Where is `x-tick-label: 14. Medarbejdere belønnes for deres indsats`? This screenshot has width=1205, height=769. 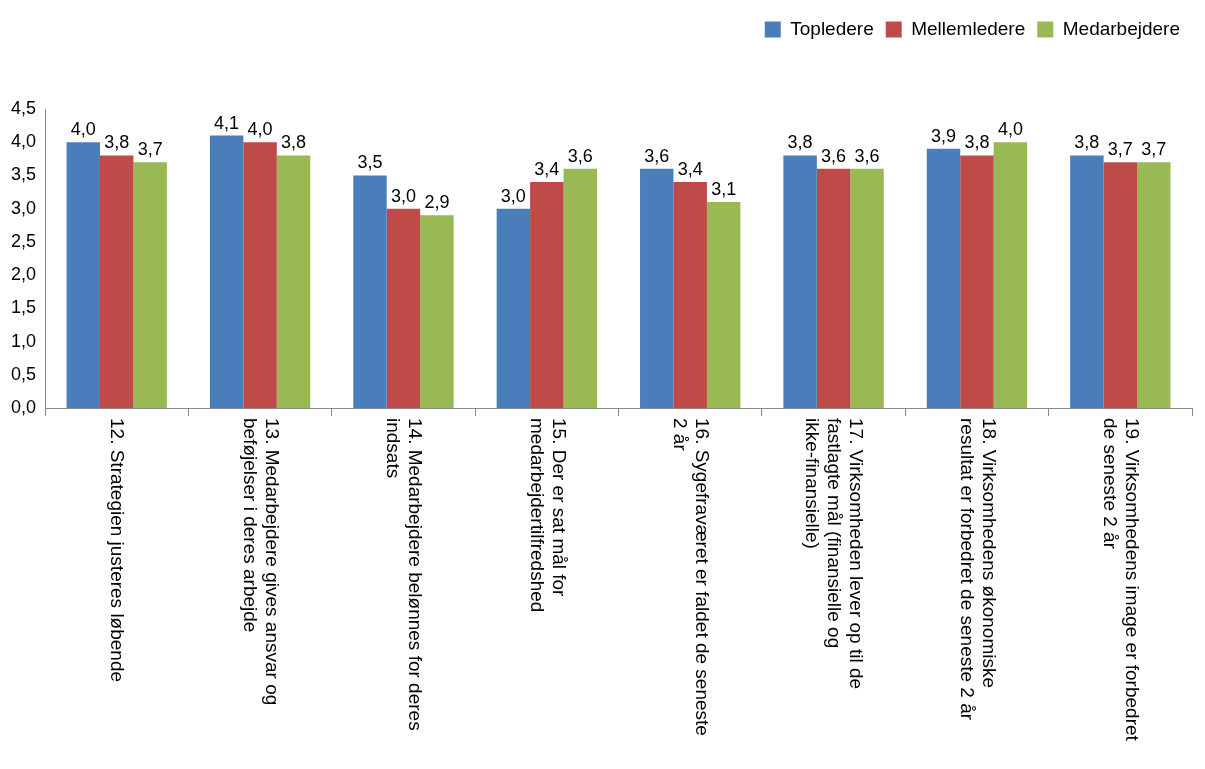 x-tick-label: 14. Medarbejdere belønnes for deres indsats is located at coordinates (405, 574).